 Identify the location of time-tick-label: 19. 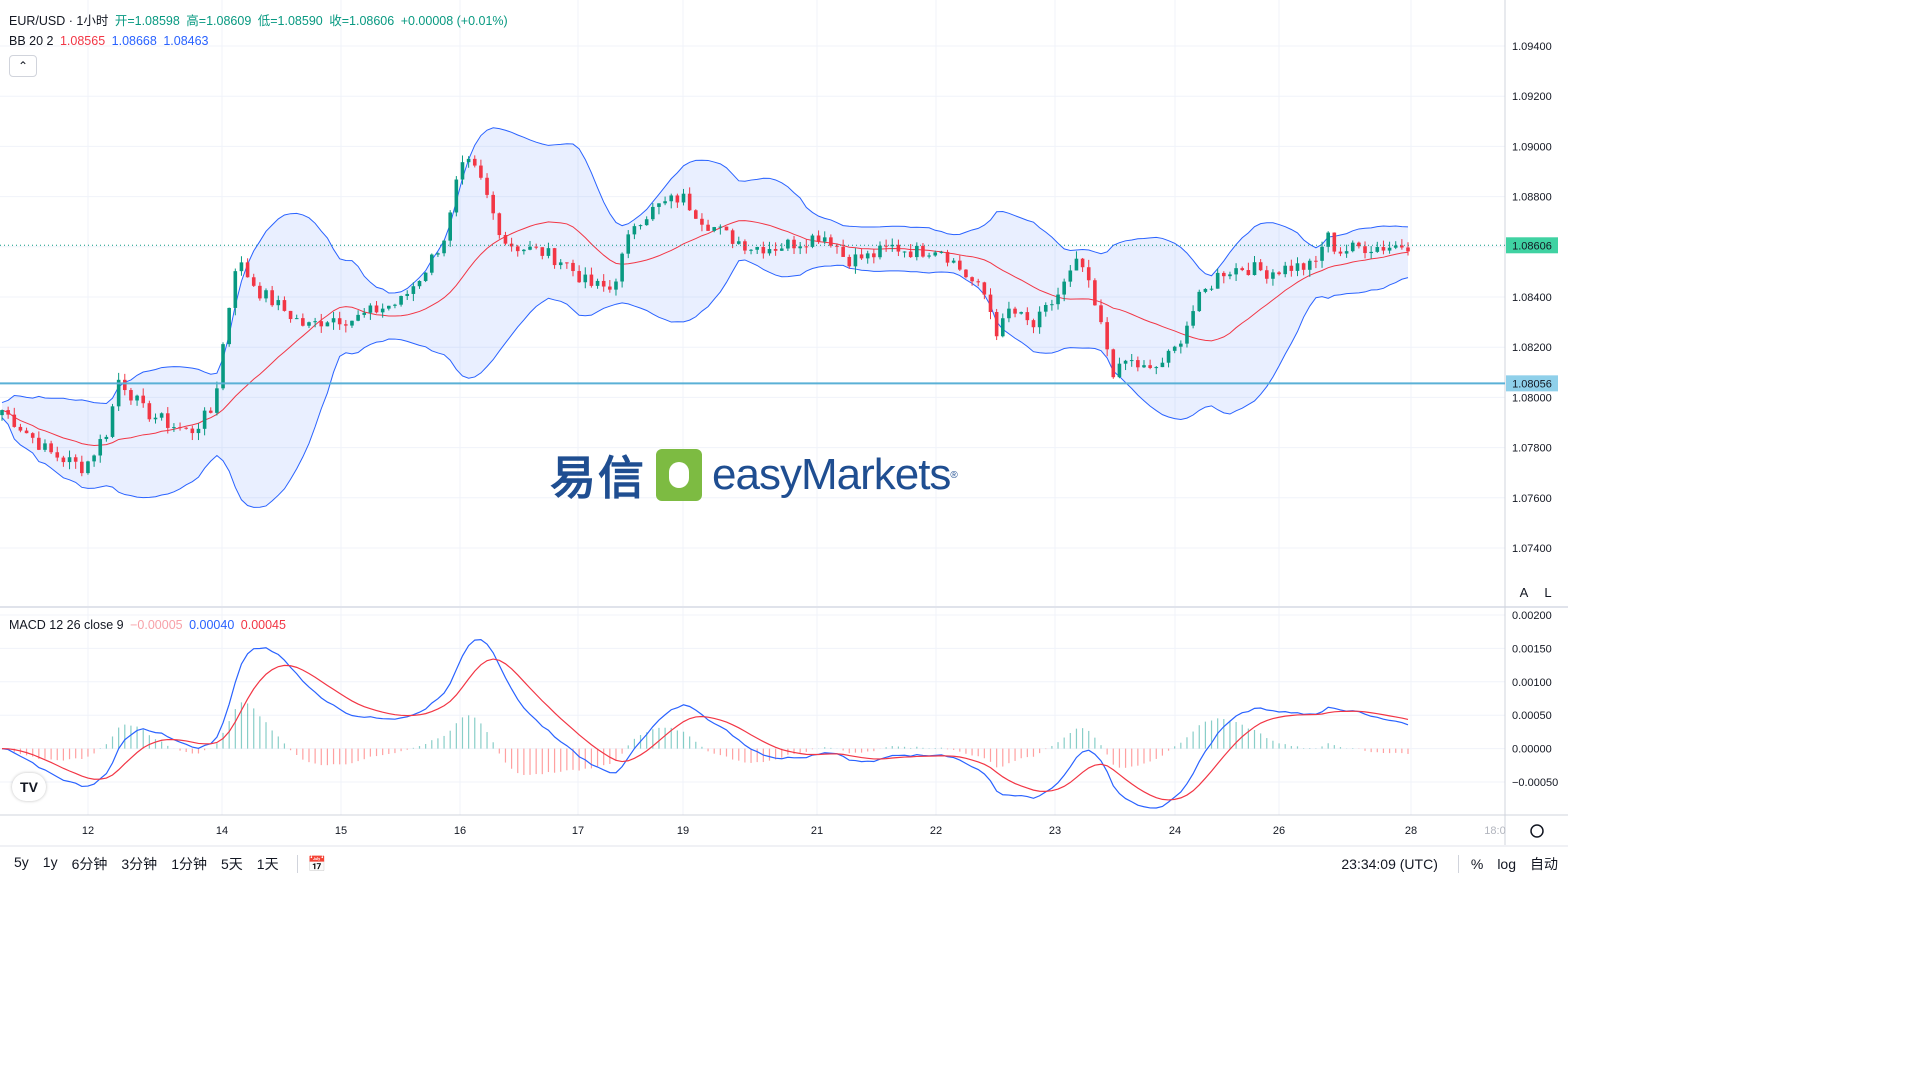
(683, 831).